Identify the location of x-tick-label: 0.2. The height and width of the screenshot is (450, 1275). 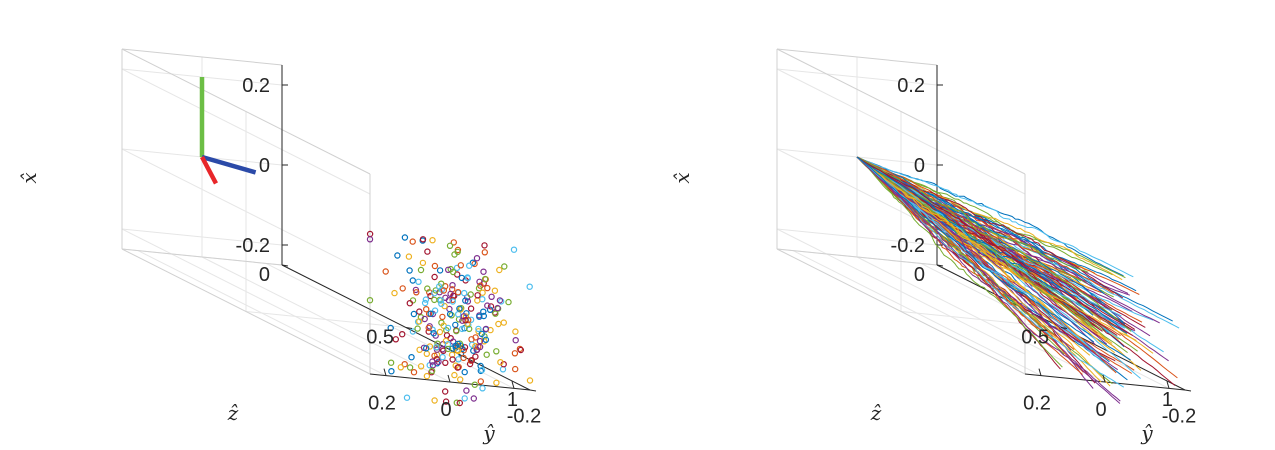
(911, 86).